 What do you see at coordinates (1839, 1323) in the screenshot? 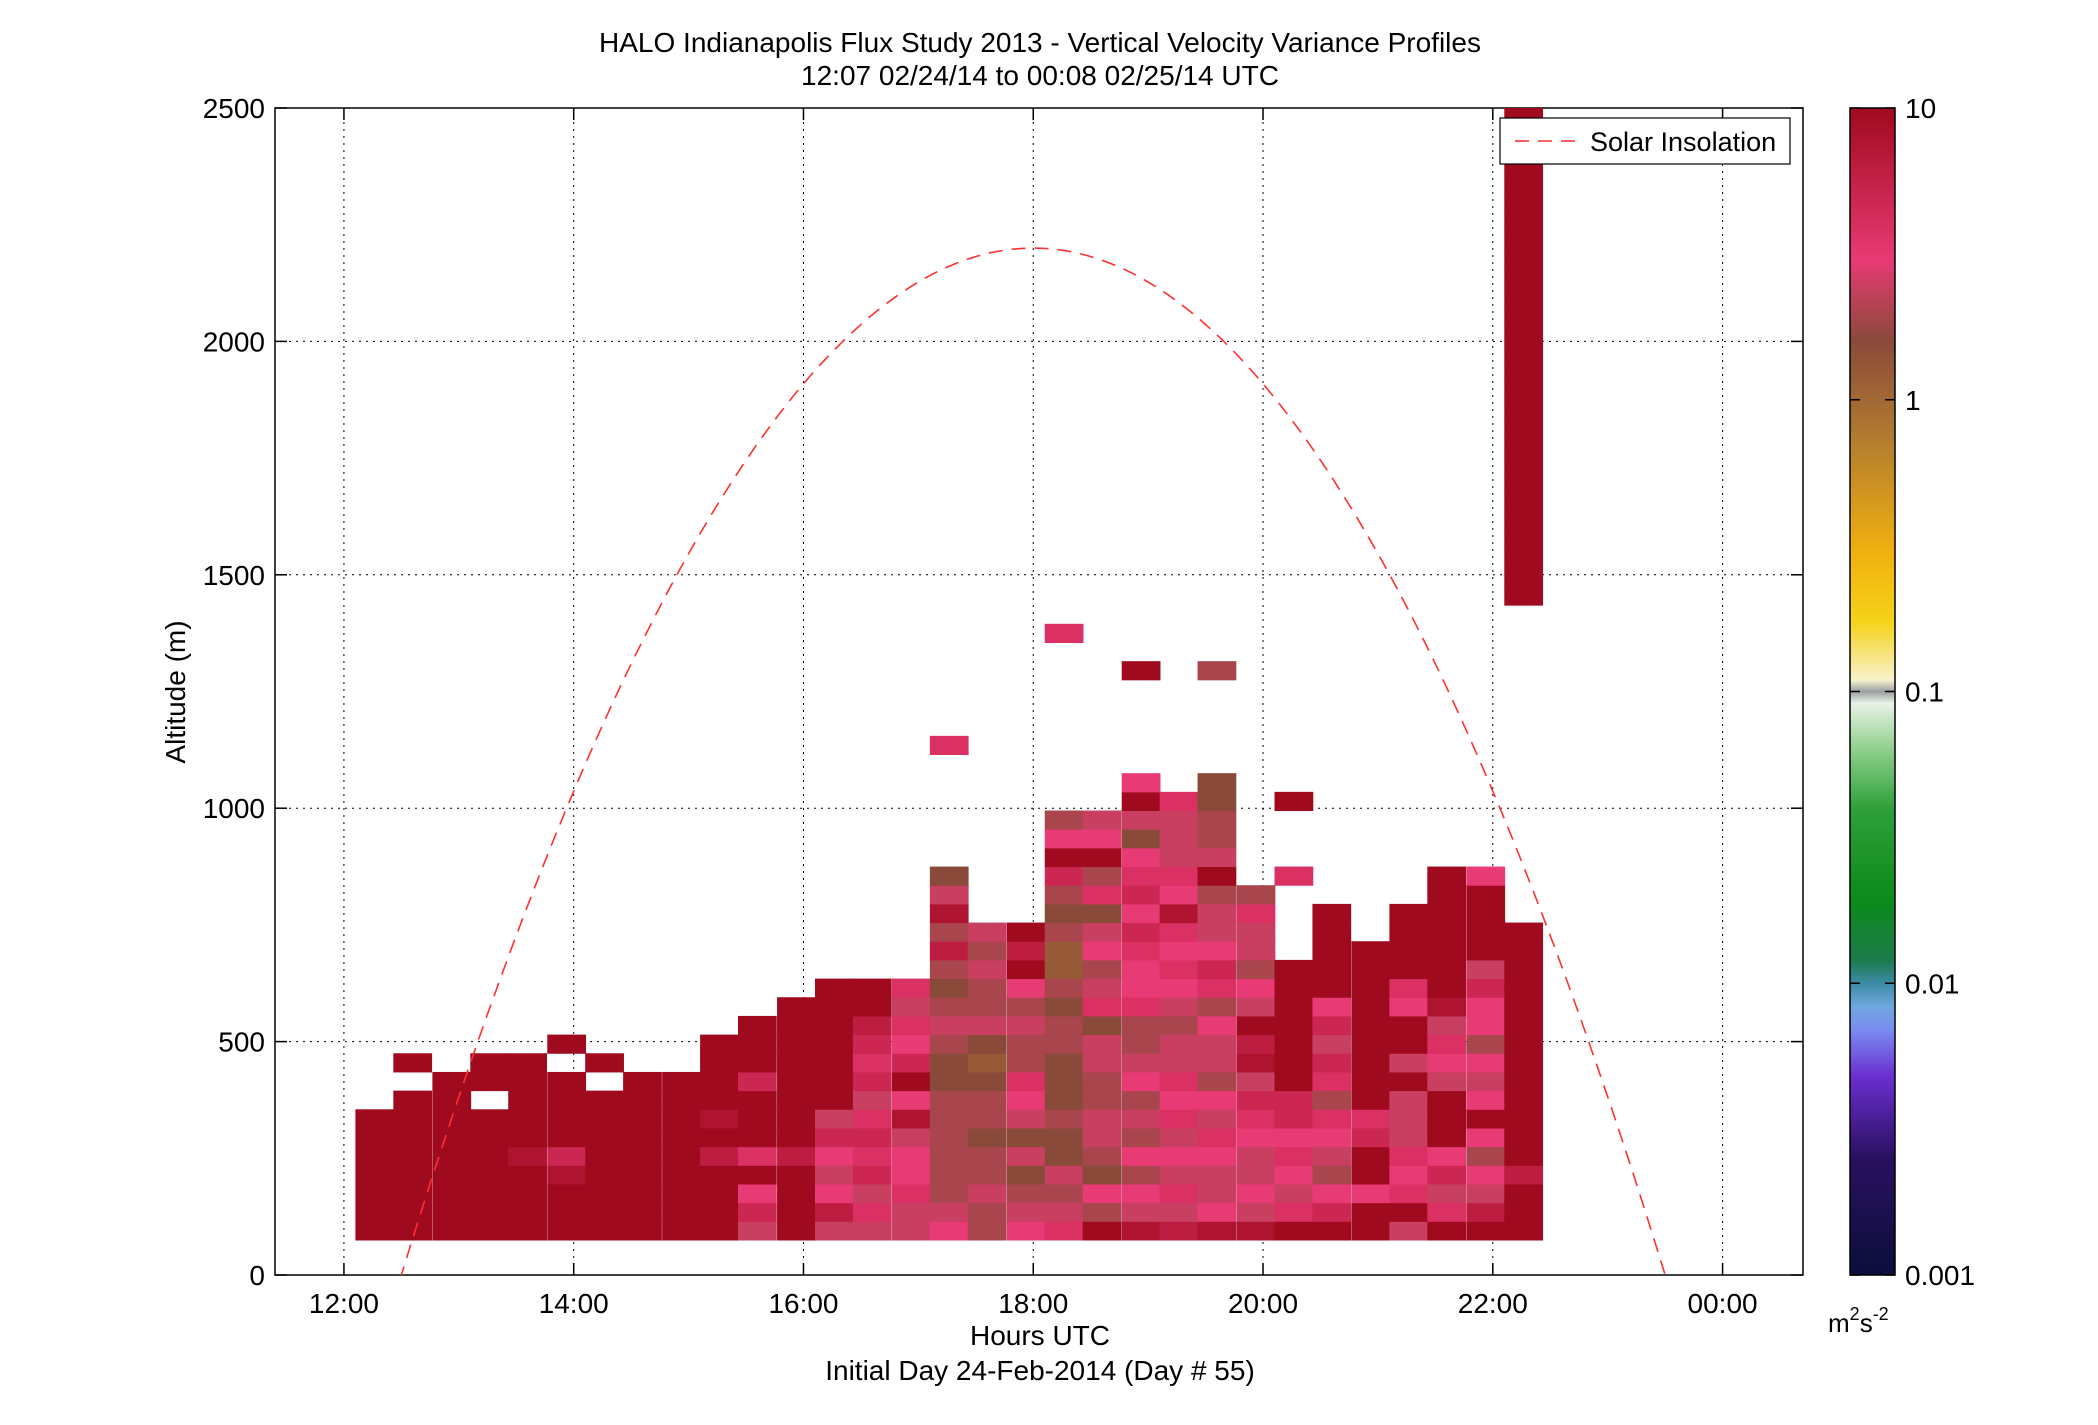
I see `colorbar-units-base: m` at bounding box center [1839, 1323].